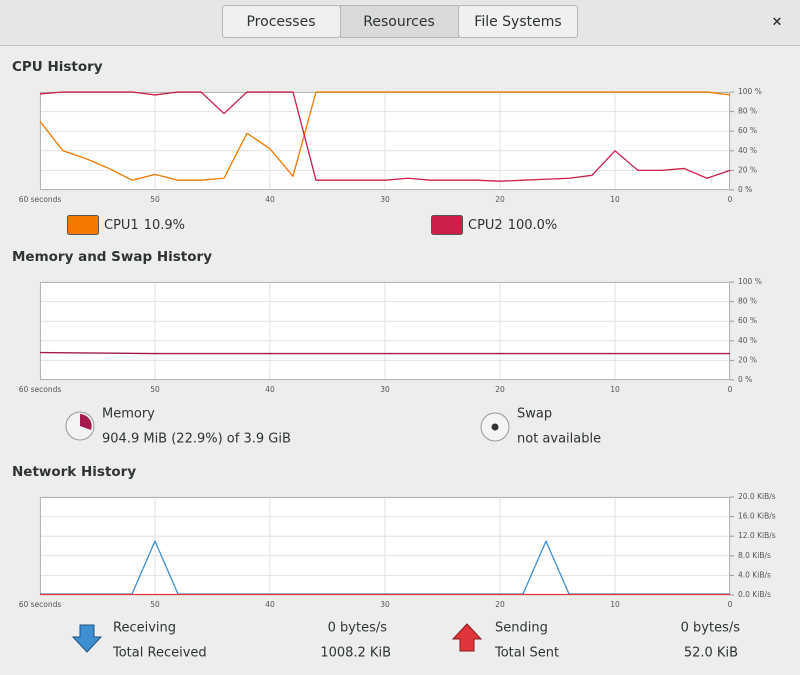 The image size is (800, 675). Describe the element at coordinates (87, 638) in the screenshot. I see `receive-icon` at that location.